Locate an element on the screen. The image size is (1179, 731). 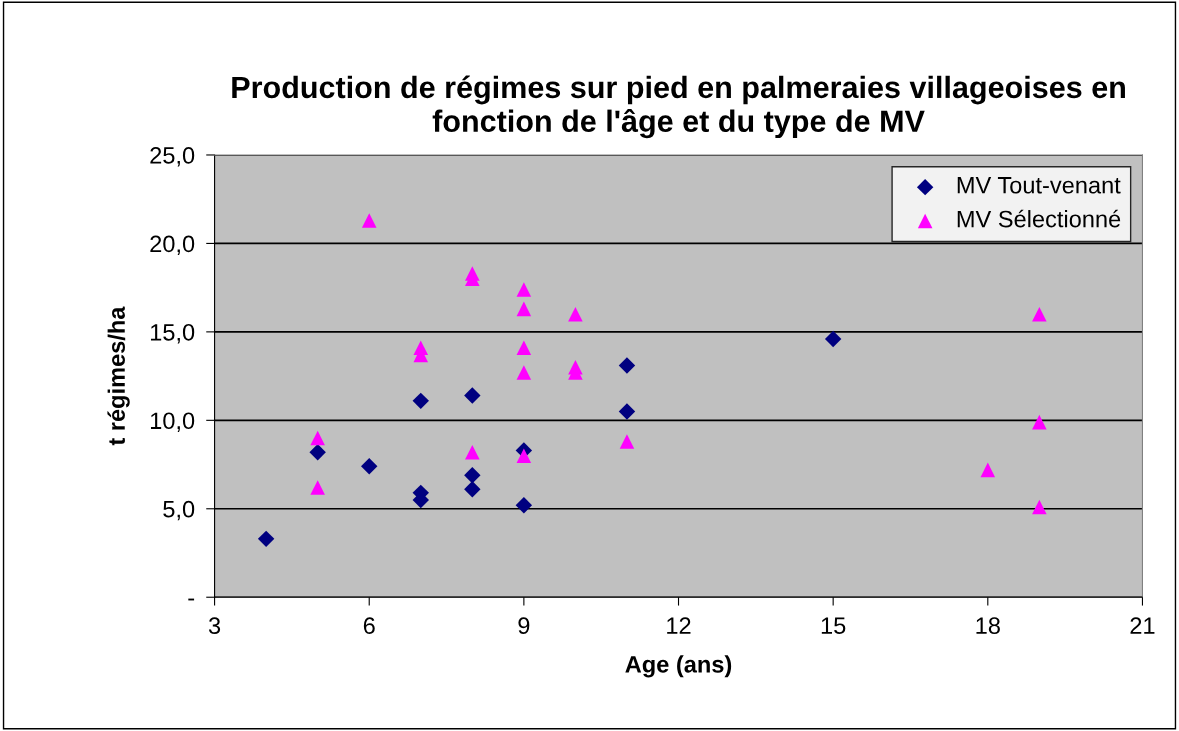
y-axis-title: t régimes/ha is located at coordinates (118, 376).